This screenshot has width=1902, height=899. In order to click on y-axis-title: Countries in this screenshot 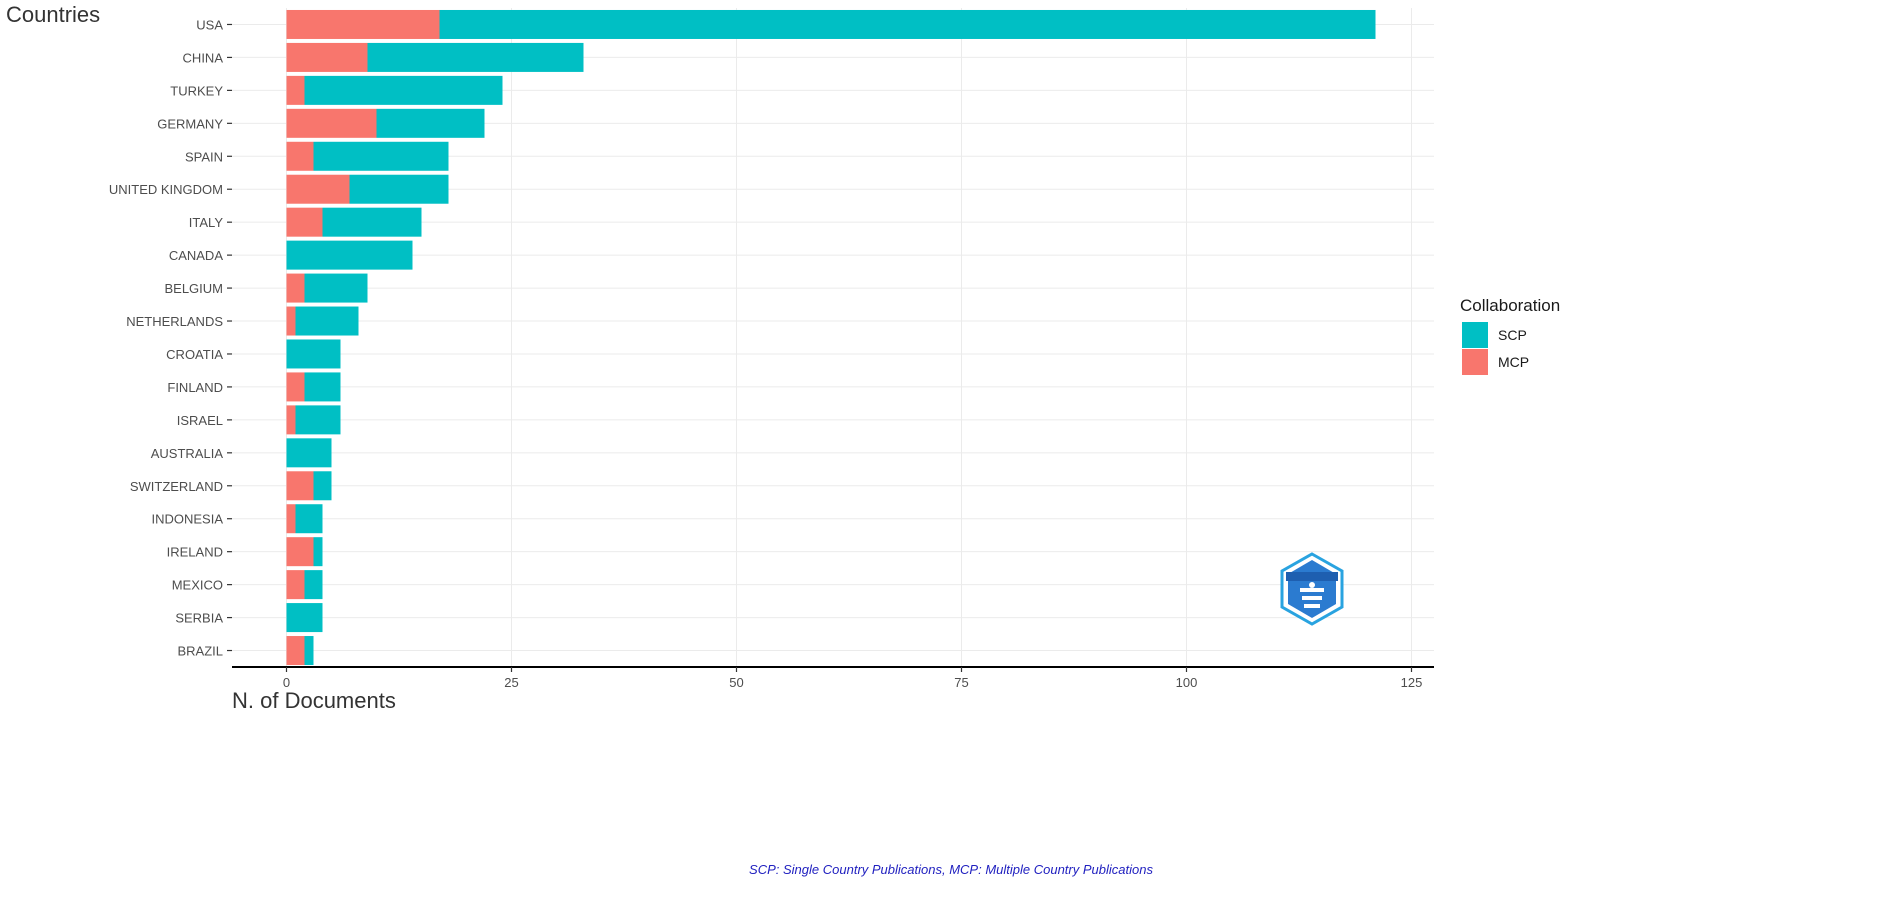, I will do `click(53, 14)`.